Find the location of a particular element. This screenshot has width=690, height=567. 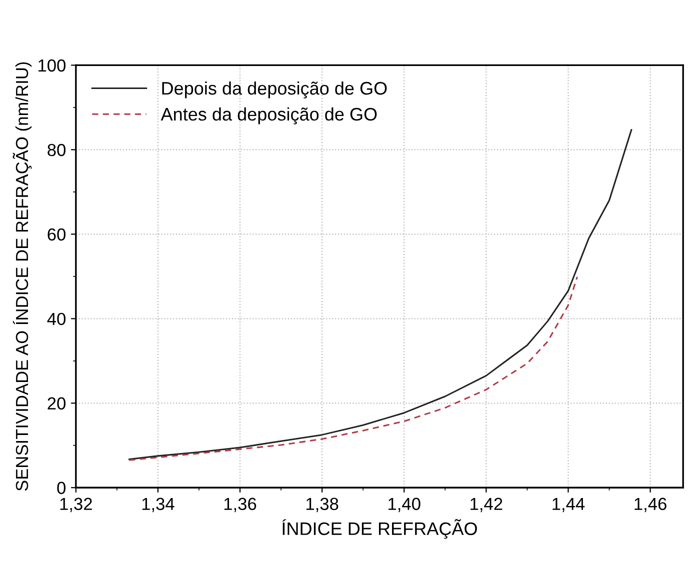

x-axis-title: ÍNDICE DE REFRAÇÃO is located at coordinates (379, 529).